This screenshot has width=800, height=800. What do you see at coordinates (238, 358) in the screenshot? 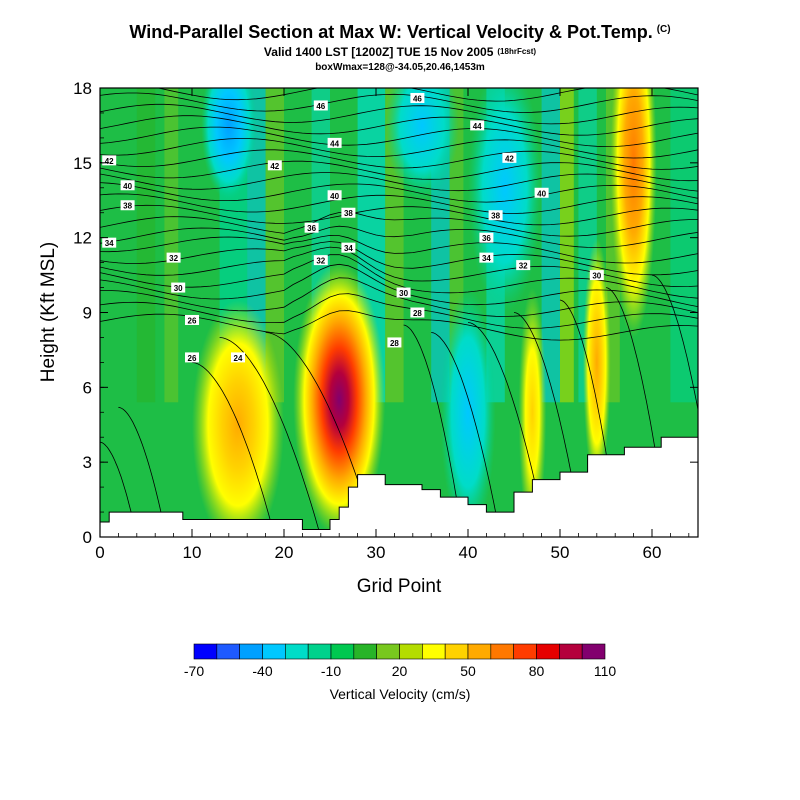
I see `svg-text: 24` at bounding box center [238, 358].